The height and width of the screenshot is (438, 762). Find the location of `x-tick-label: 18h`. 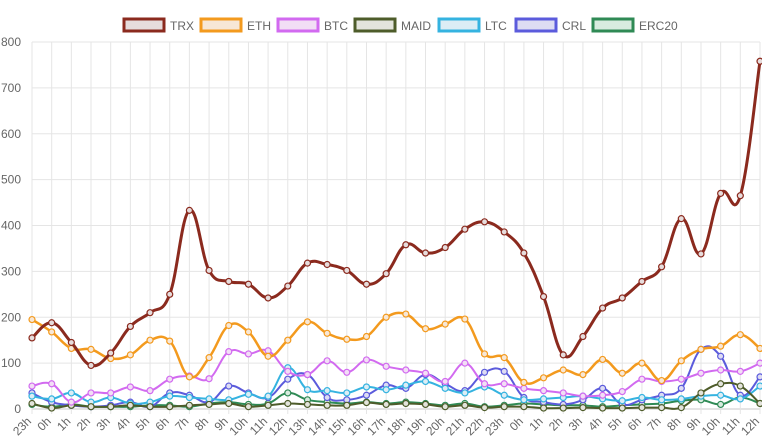

x-tick-label: 18h is located at coordinates (396, 426).